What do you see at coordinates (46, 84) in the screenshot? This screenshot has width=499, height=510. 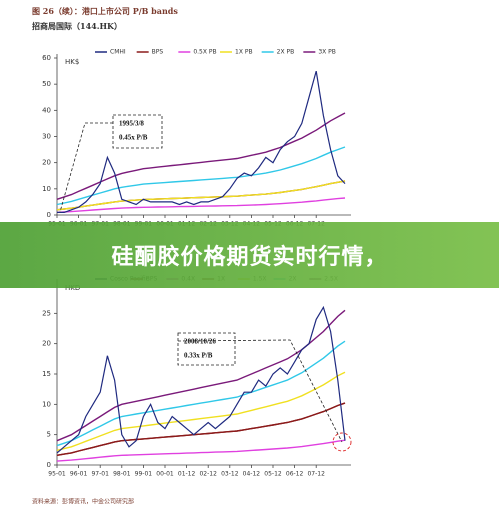 I see `y-tick-label: 50` at bounding box center [46, 84].